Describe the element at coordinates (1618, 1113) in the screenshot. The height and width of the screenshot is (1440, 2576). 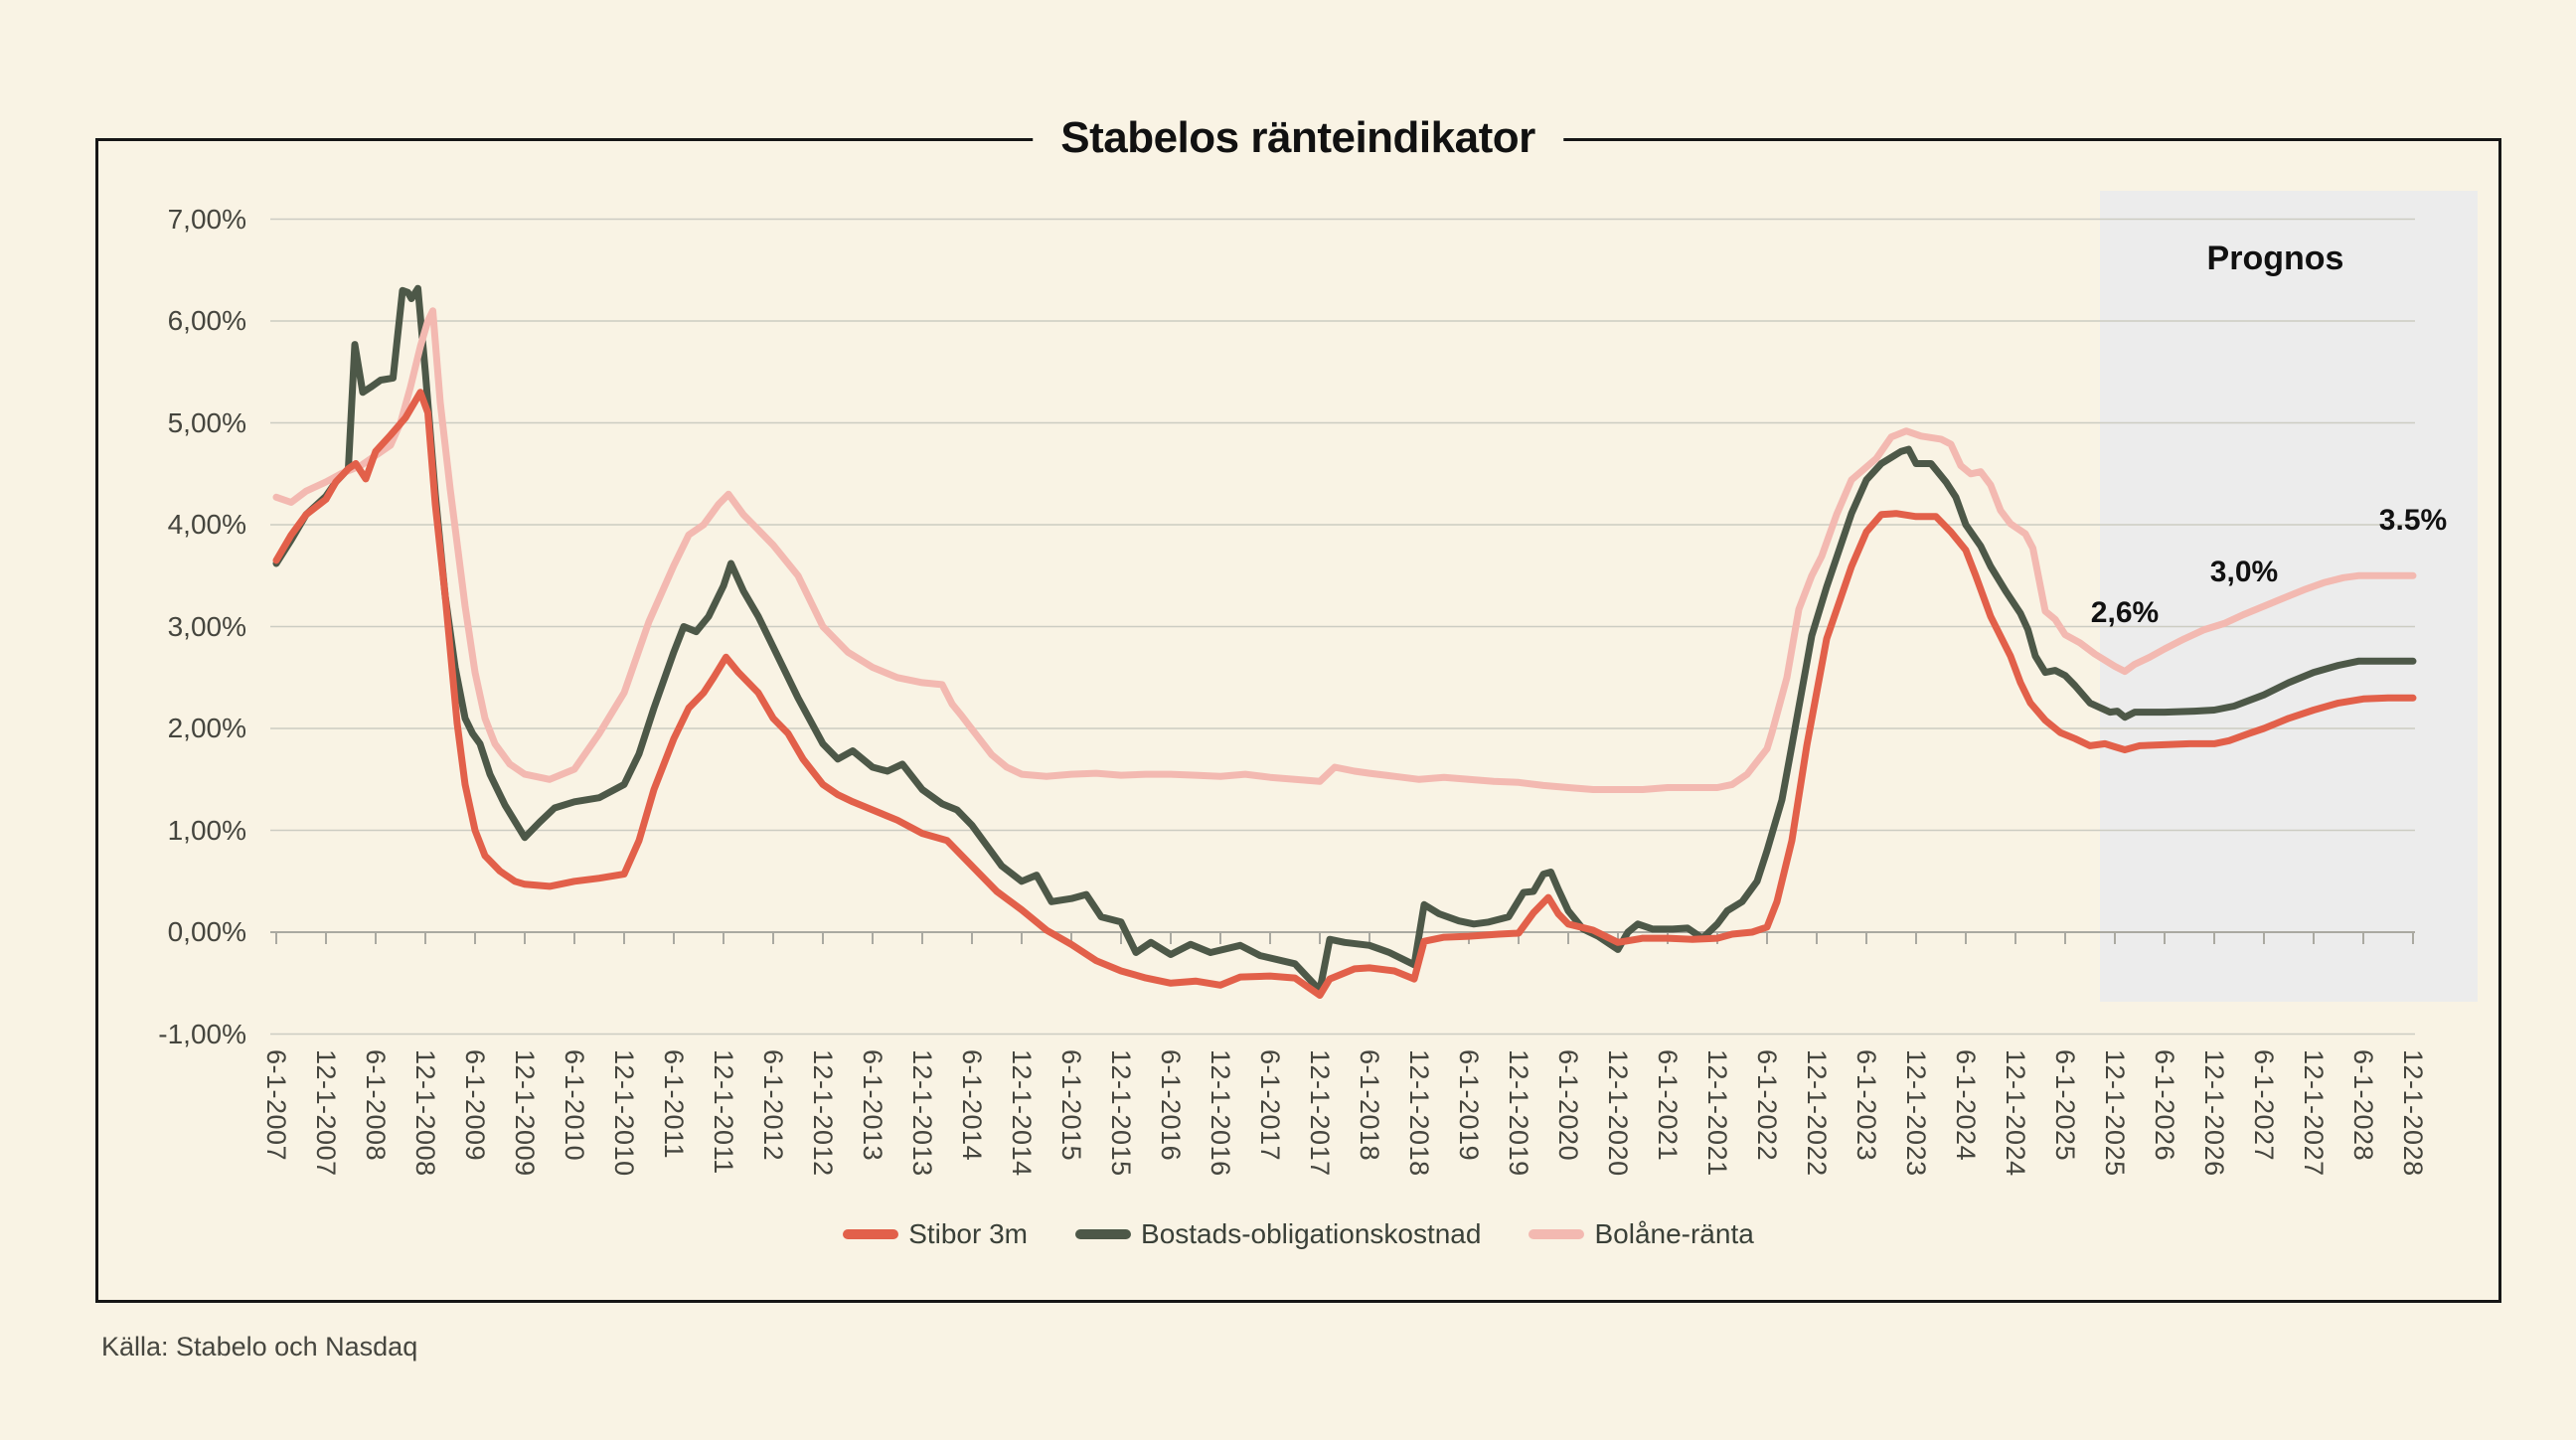
I see `x-axis-label: 12-1-2020` at that location.